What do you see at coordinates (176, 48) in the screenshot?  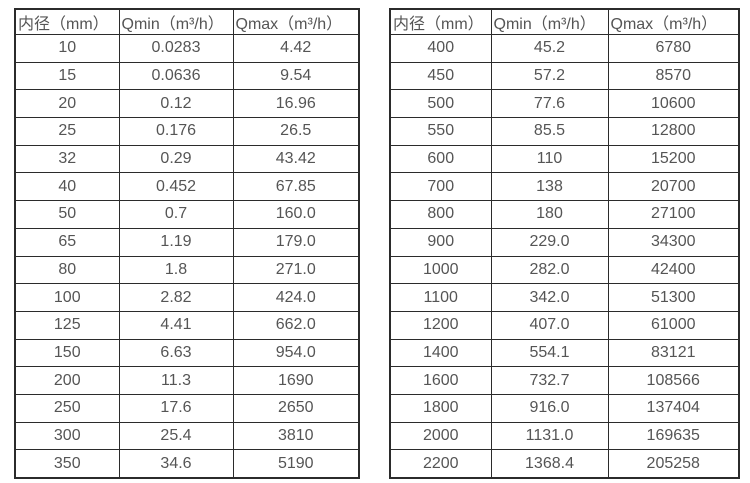 I see `table-cell: 0.0283` at bounding box center [176, 48].